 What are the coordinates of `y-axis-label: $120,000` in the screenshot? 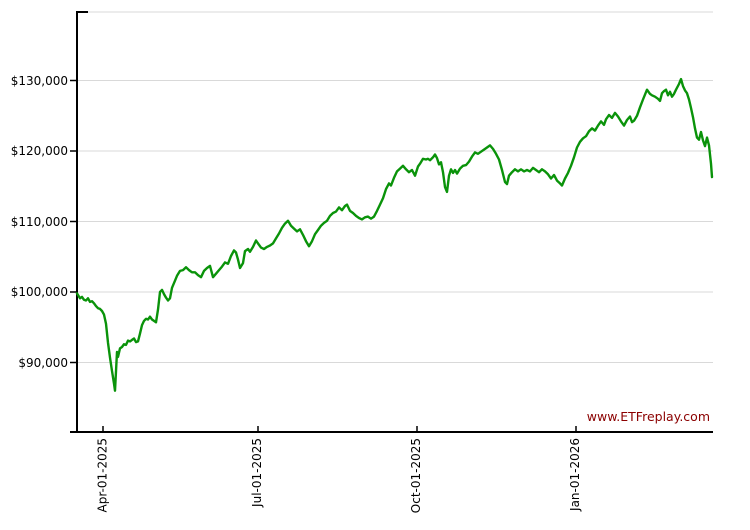 It's located at (39, 151).